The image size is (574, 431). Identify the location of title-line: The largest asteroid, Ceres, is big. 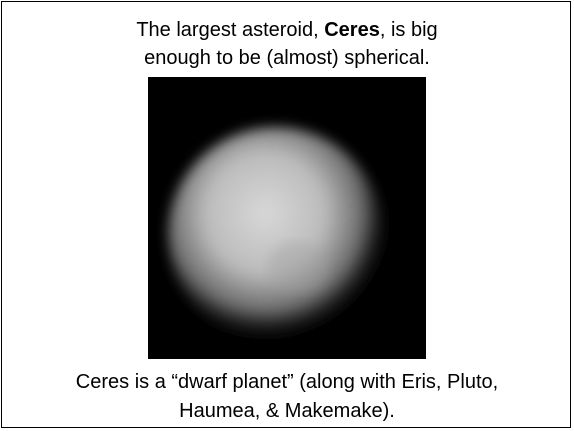
(287, 30).